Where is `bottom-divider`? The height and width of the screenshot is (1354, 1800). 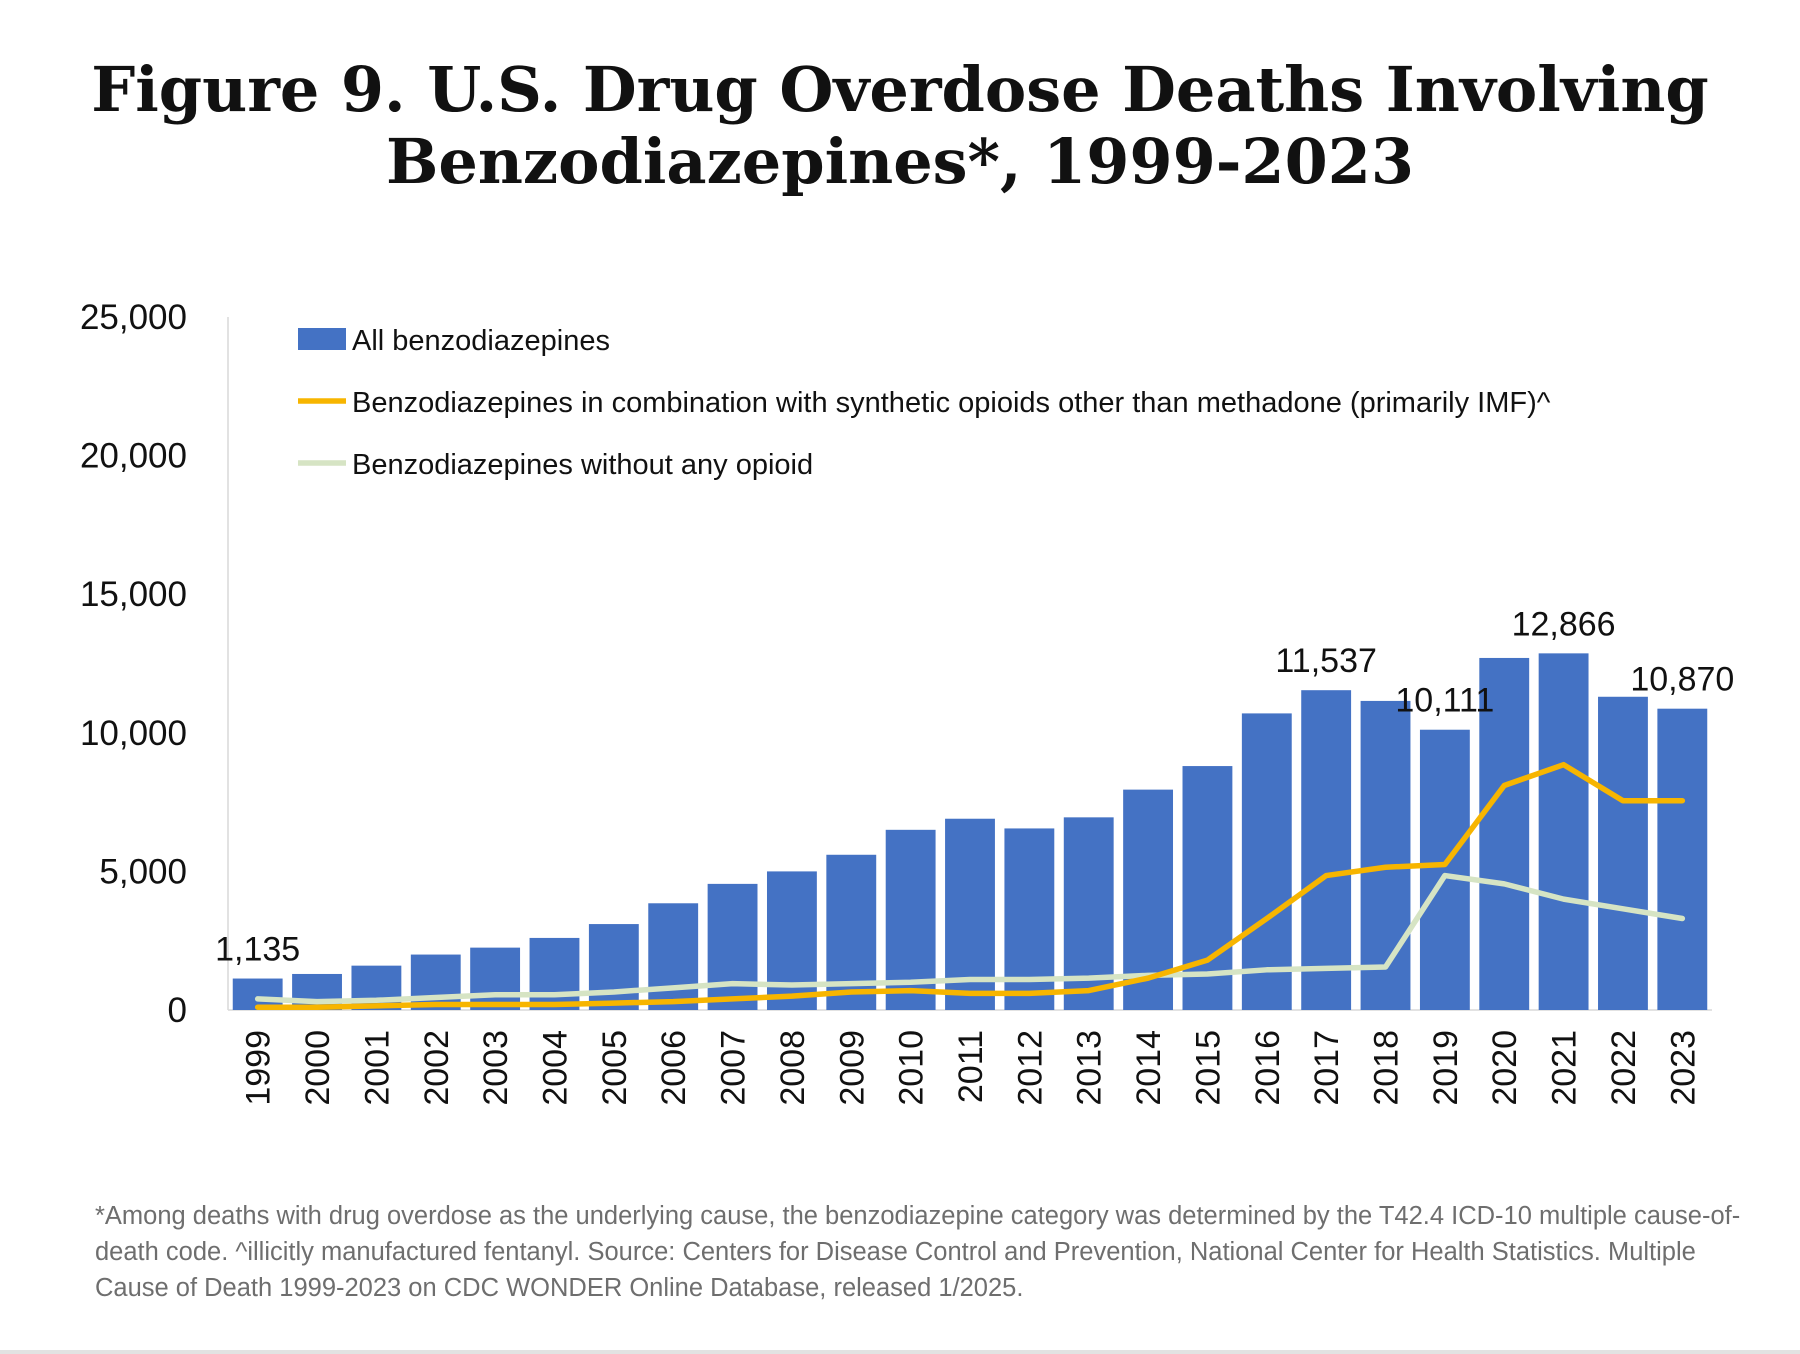
bottom-divider is located at coordinates (900, 1352).